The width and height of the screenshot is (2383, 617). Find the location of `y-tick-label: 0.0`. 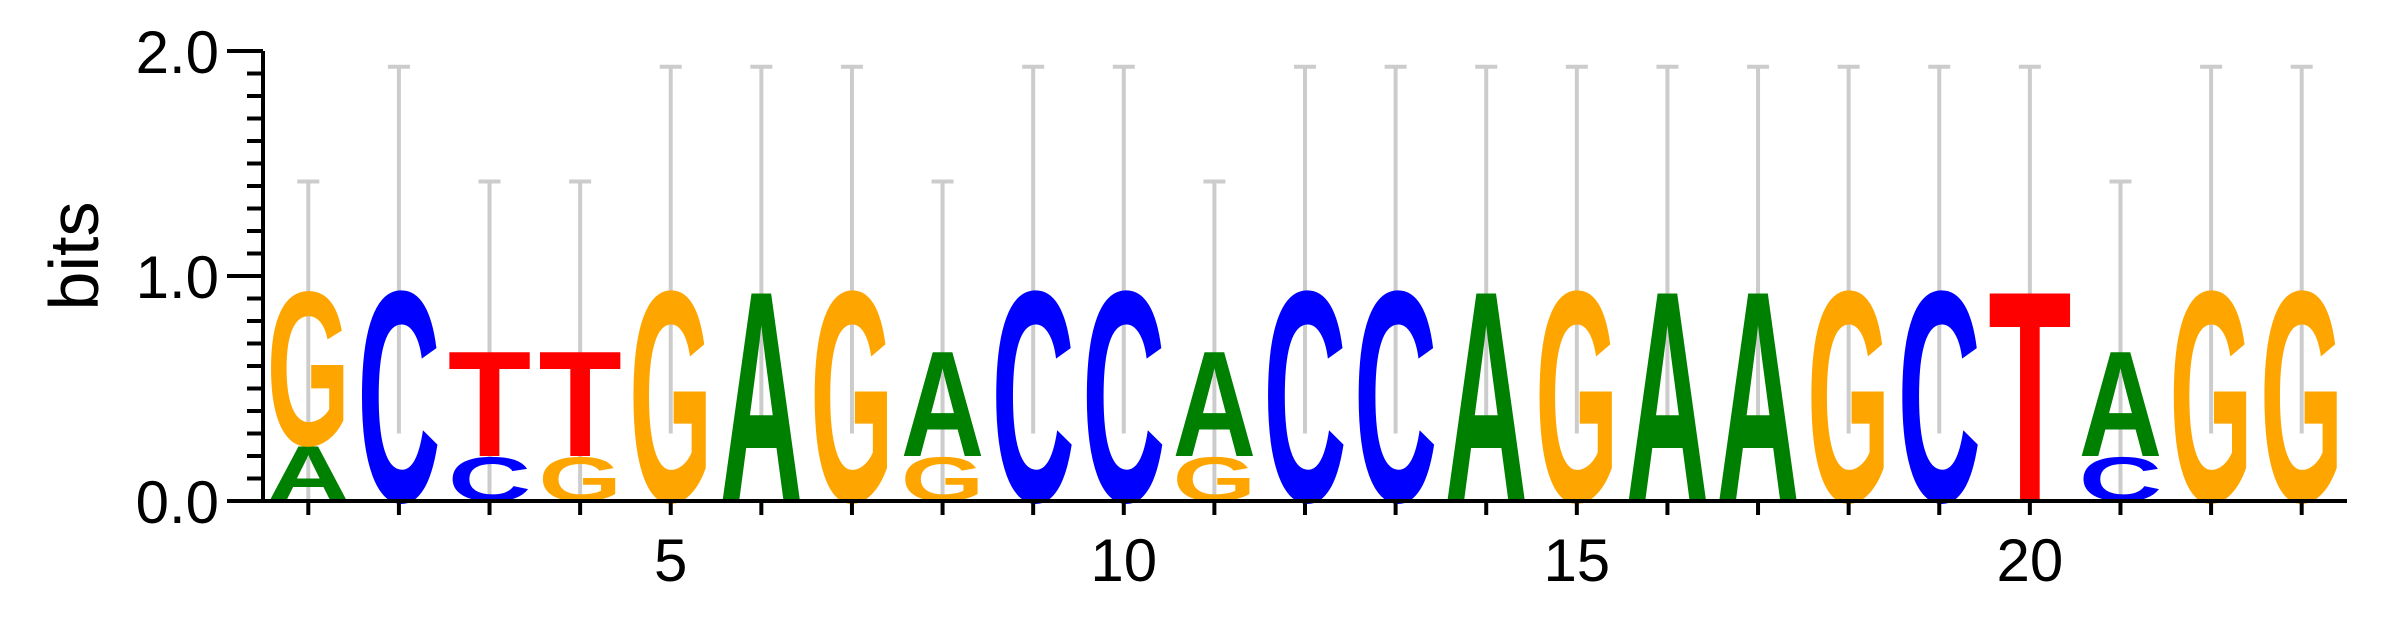

y-tick-label: 0.0 is located at coordinates (177, 502).